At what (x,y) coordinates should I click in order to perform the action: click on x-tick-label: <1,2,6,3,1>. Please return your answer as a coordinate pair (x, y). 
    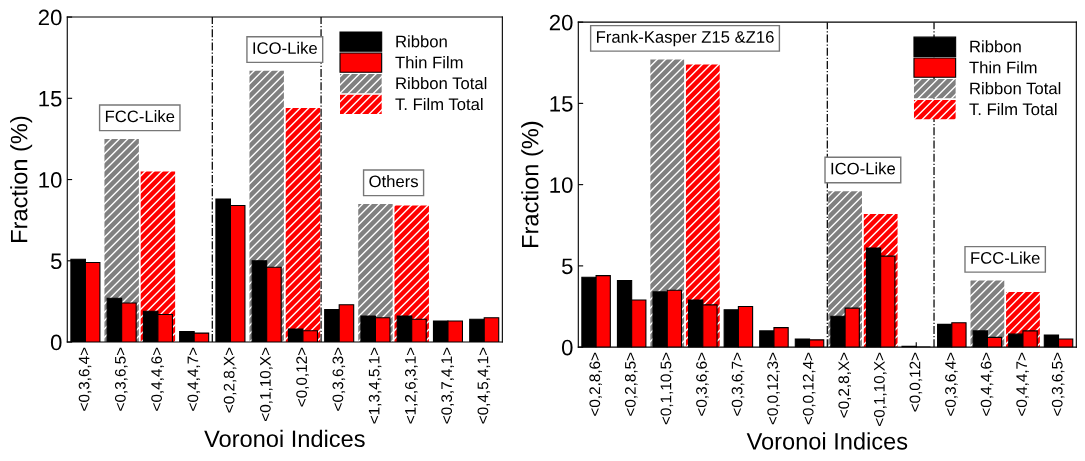
    Looking at the image, I should click on (411, 385).